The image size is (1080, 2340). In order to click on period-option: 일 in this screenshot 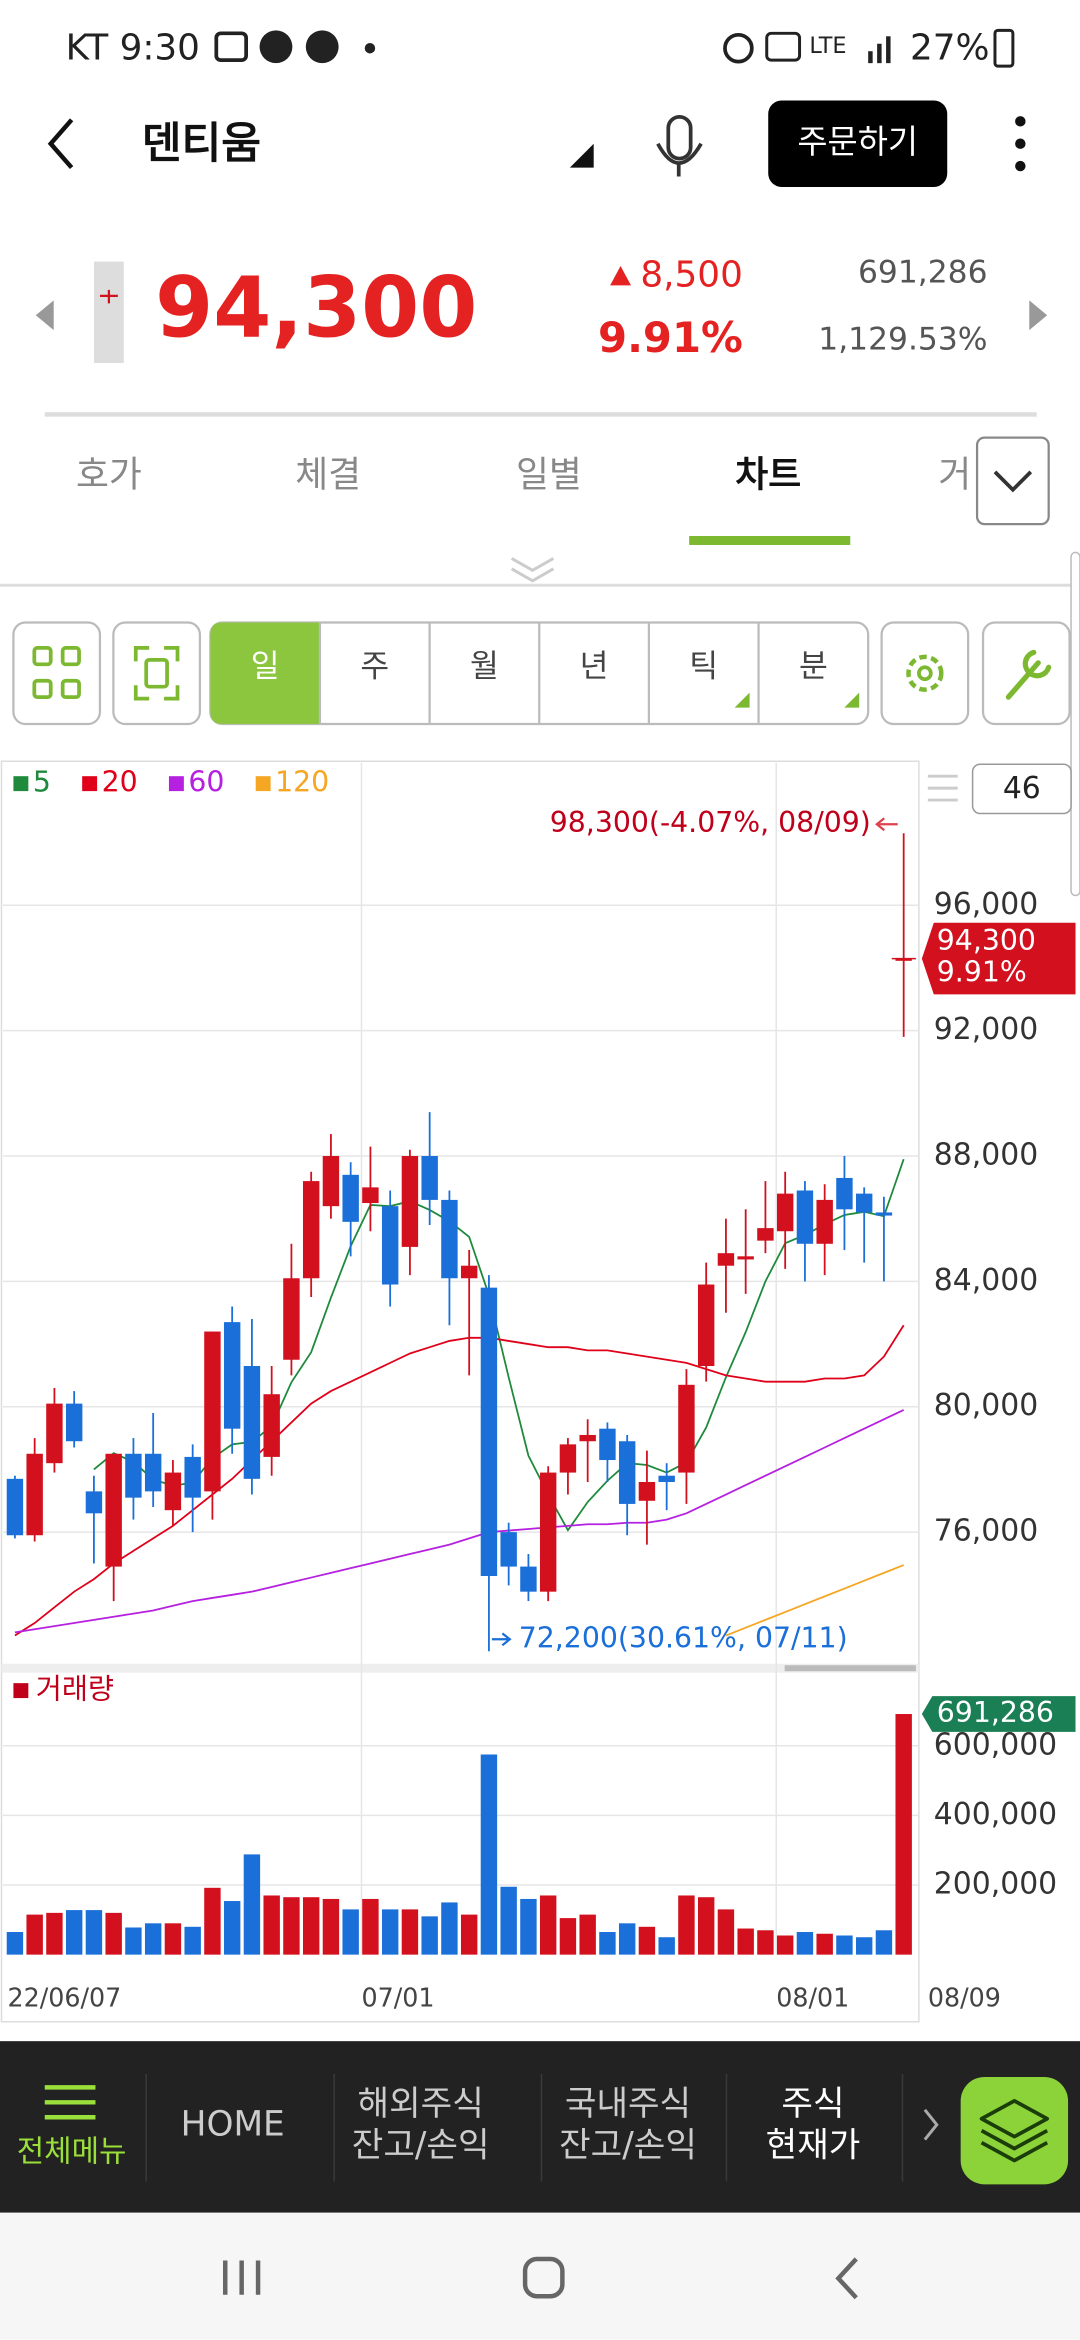, I will do `click(265, 666)`.